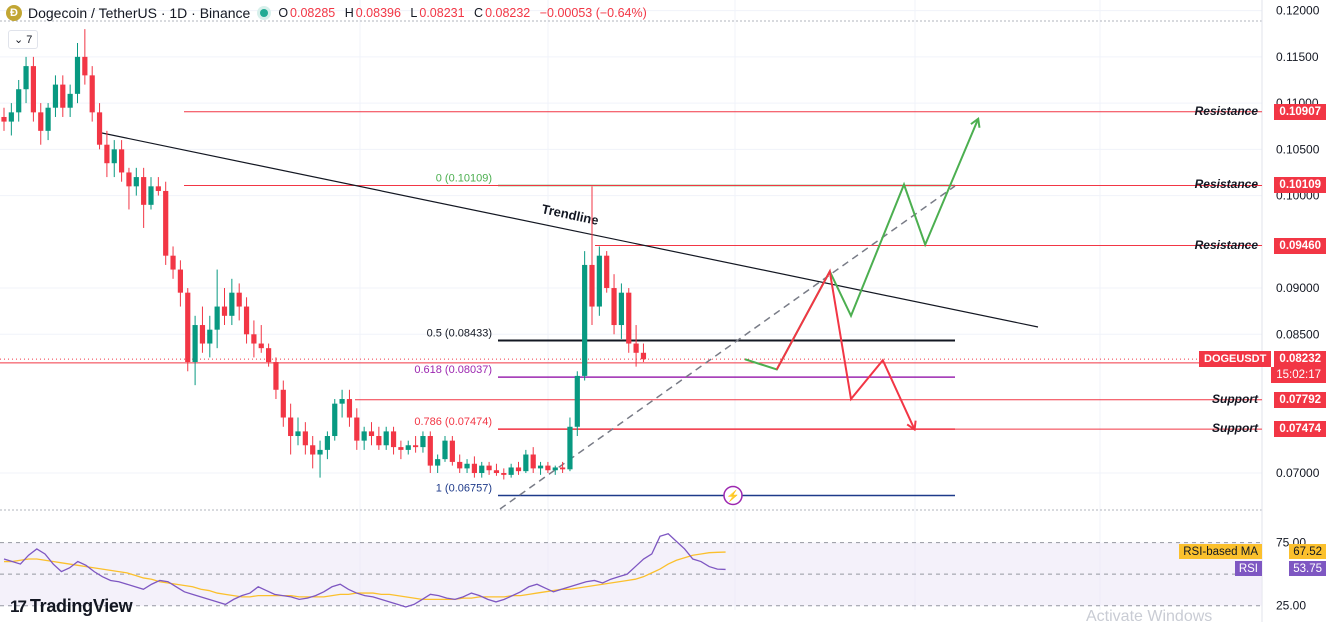  What do you see at coordinates (1298, 288) in the screenshot?
I see `price-tick-label: 0.09000` at bounding box center [1298, 288].